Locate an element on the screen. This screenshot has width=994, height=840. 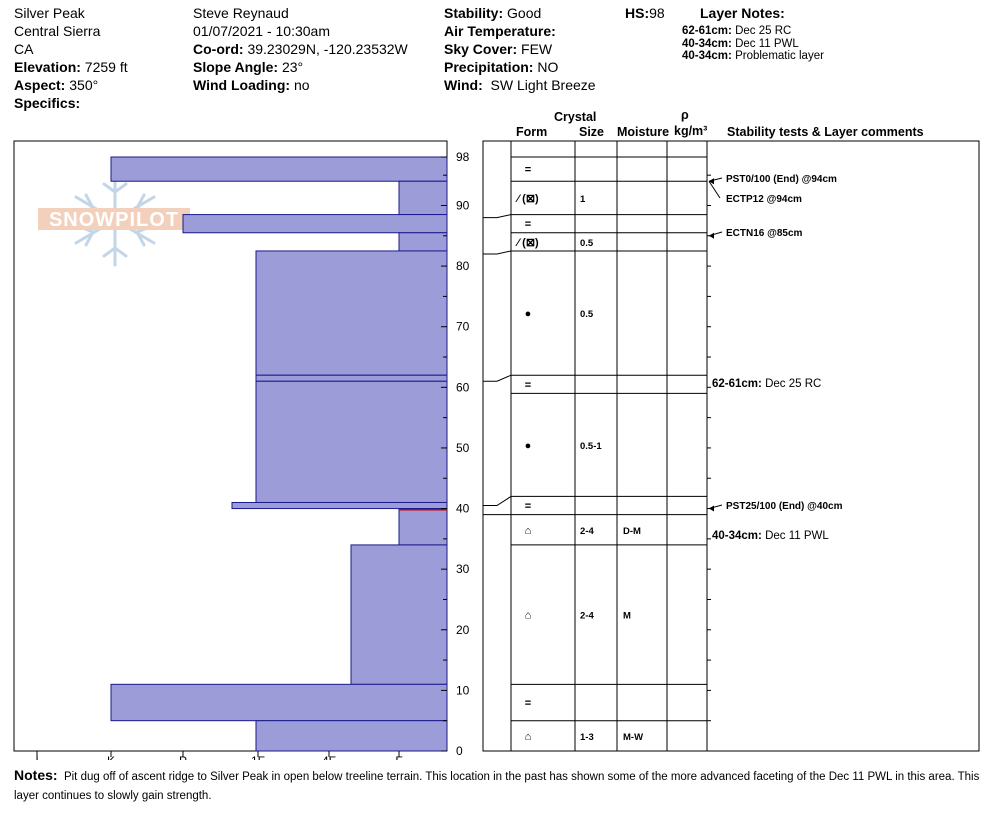
elevation-value: 7259 ft is located at coordinates (106, 67).